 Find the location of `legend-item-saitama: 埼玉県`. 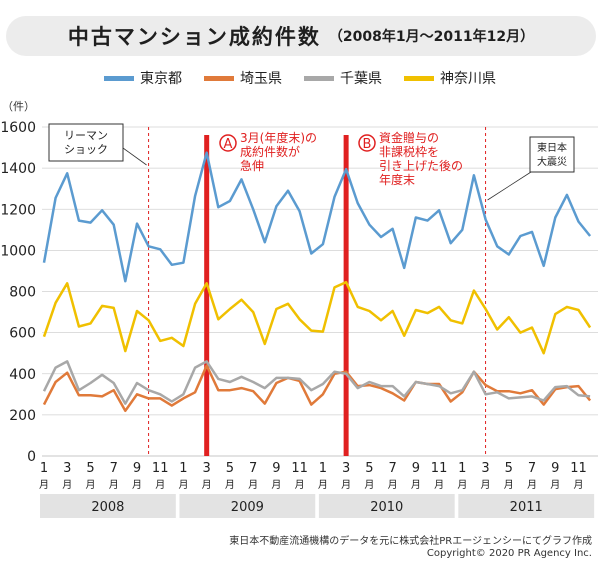

legend-item-saitama: 埼玉県 is located at coordinates (243, 78).